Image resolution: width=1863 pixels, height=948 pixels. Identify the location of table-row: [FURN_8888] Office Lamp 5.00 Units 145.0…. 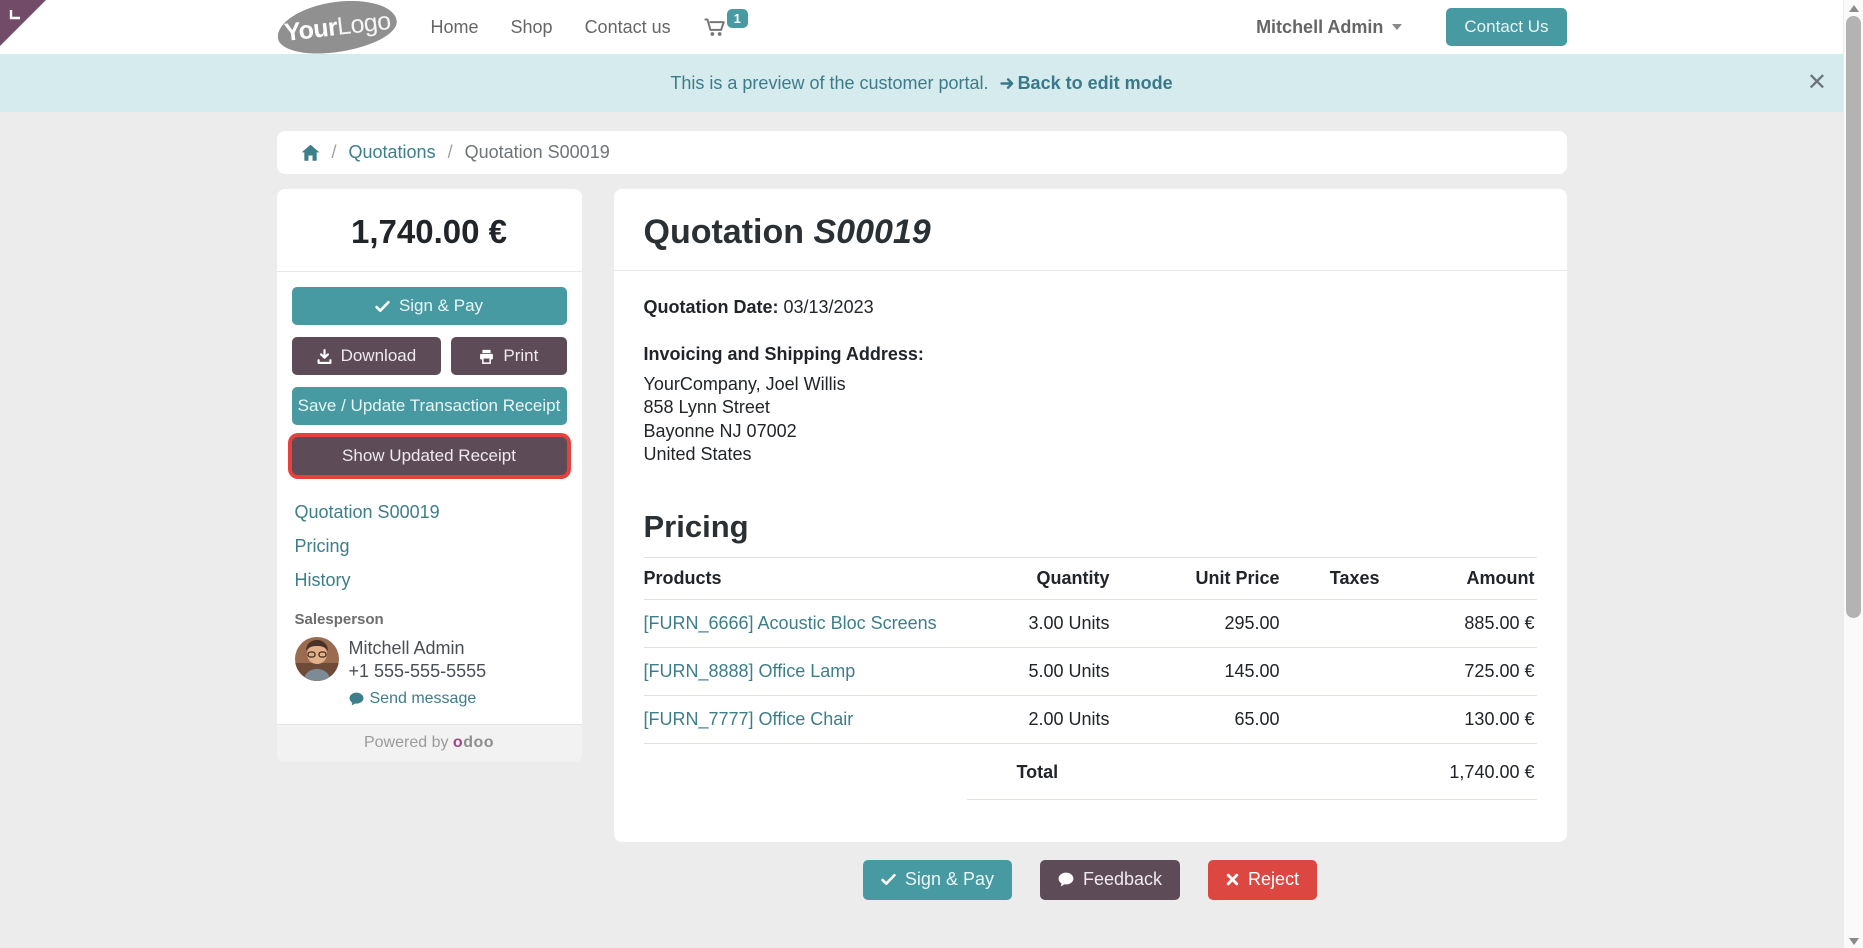
(1090, 671).